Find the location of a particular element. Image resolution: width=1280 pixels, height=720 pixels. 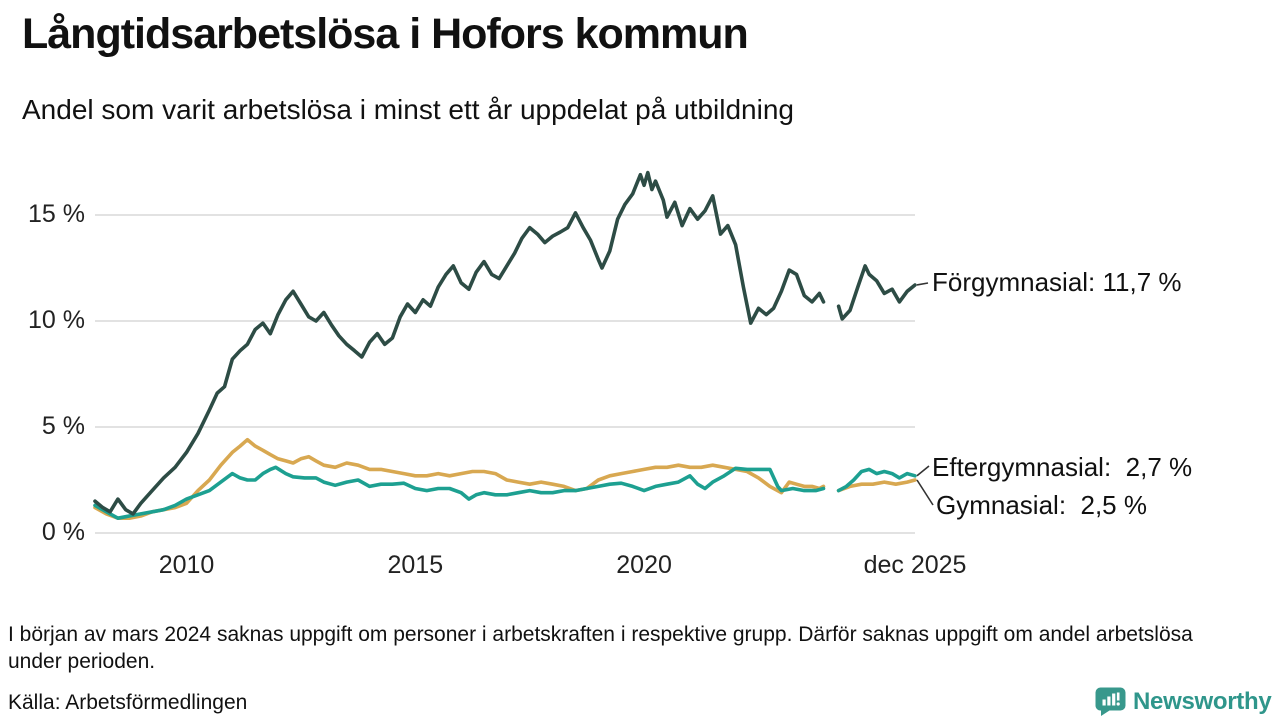

series-label-eftergymnasial: Eftergymnasial: 2,7 % is located at coordinates (1062, 467).